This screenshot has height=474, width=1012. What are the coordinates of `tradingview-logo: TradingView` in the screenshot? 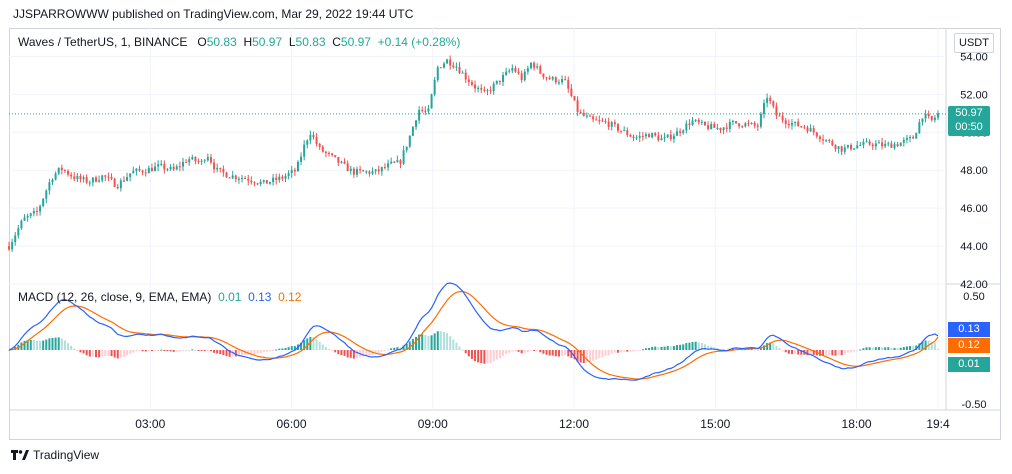 It's located at (55, 455).